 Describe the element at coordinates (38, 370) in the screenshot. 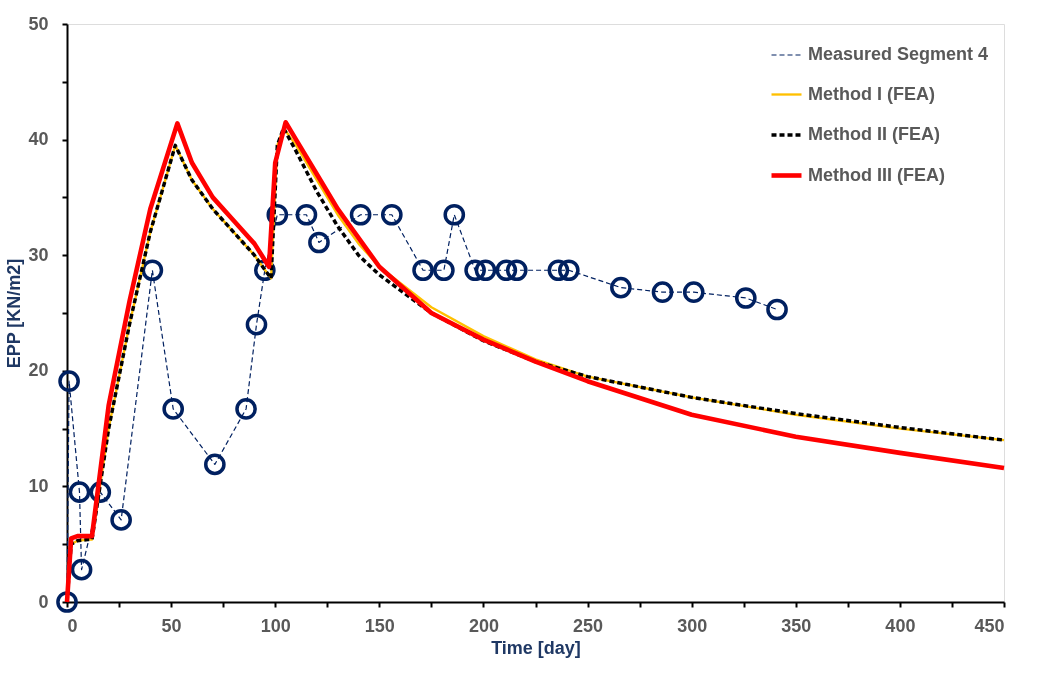

I see `y-tick-label: 20` at that location.